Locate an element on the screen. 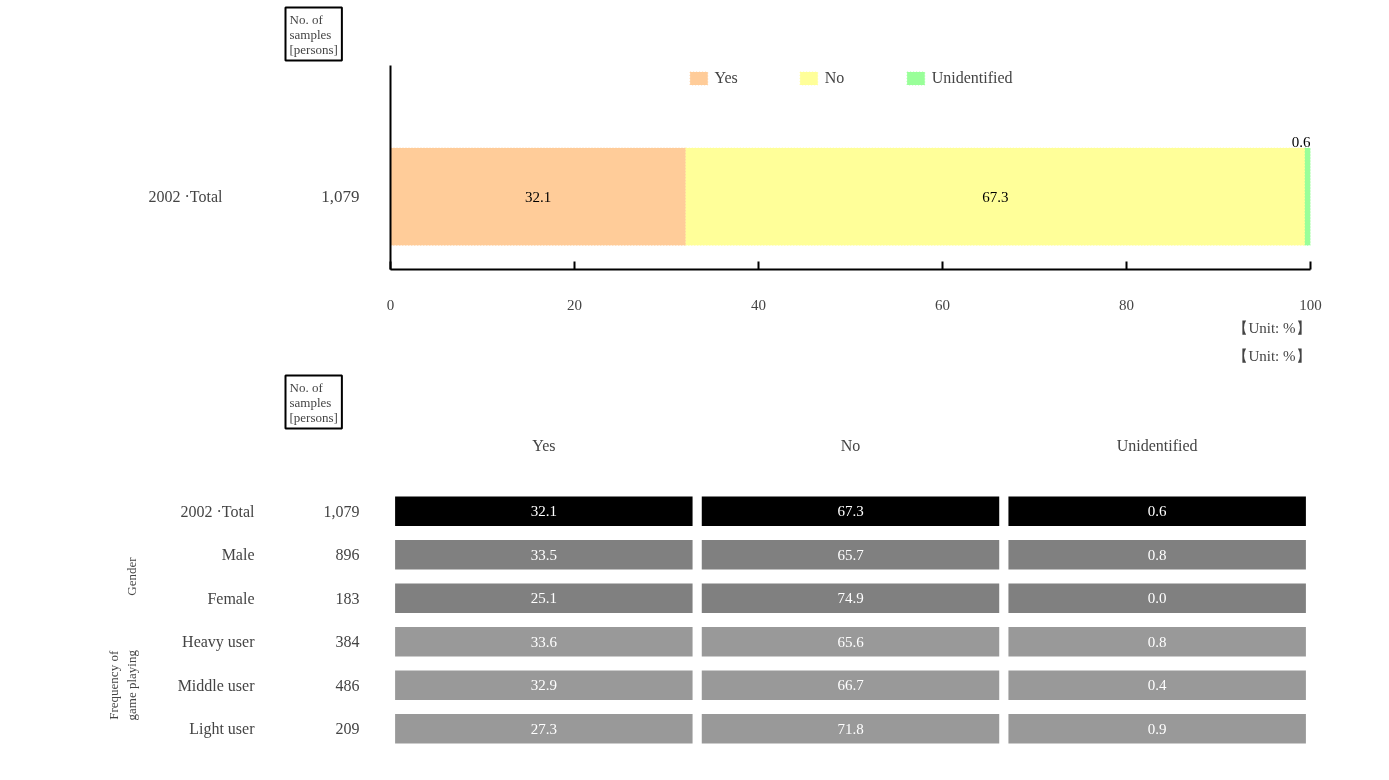 Image resolution: width=1389 pixels, height=780 pixels. x-tick-label: 100 is located at coordinates (1310, 304).